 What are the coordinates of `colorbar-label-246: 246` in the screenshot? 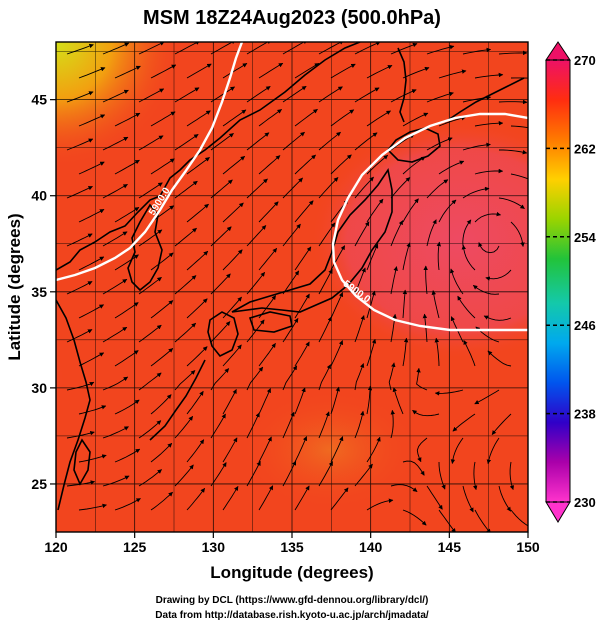 It's located at (585, 325).